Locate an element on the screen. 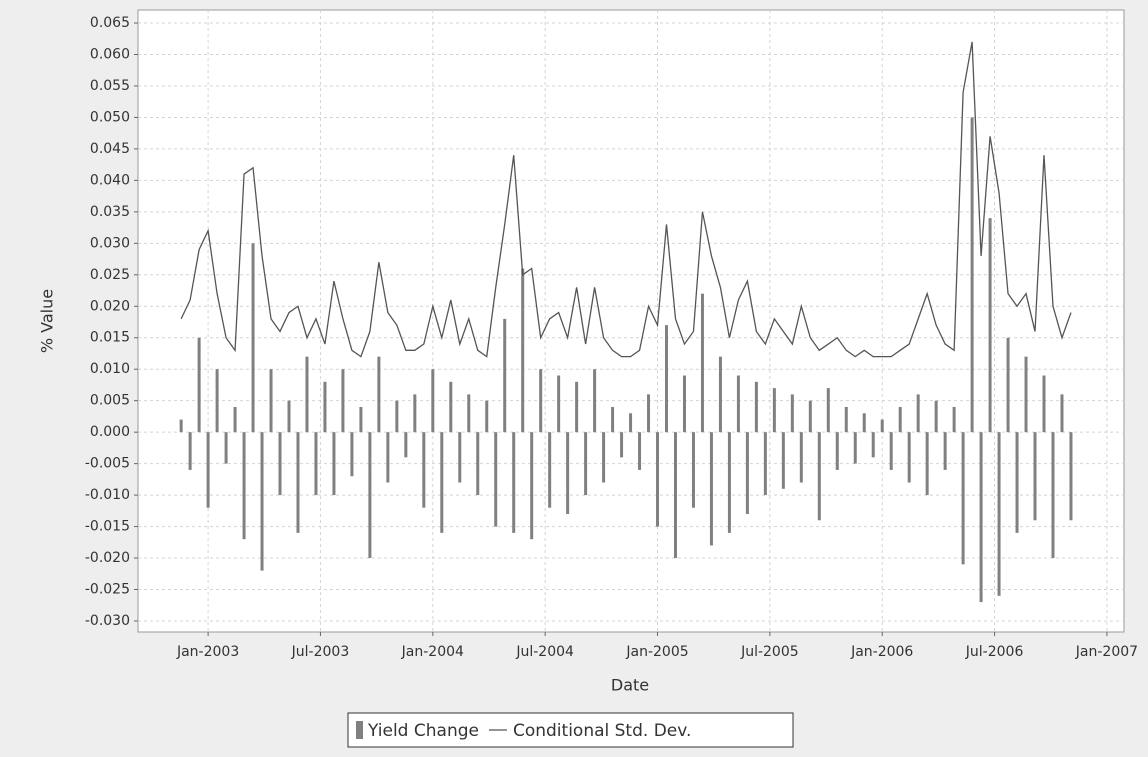 Image resolution: width=1148 pixels, height=757 pixels. y-tick-label: -0.030 is located at coordinates (107, 621).